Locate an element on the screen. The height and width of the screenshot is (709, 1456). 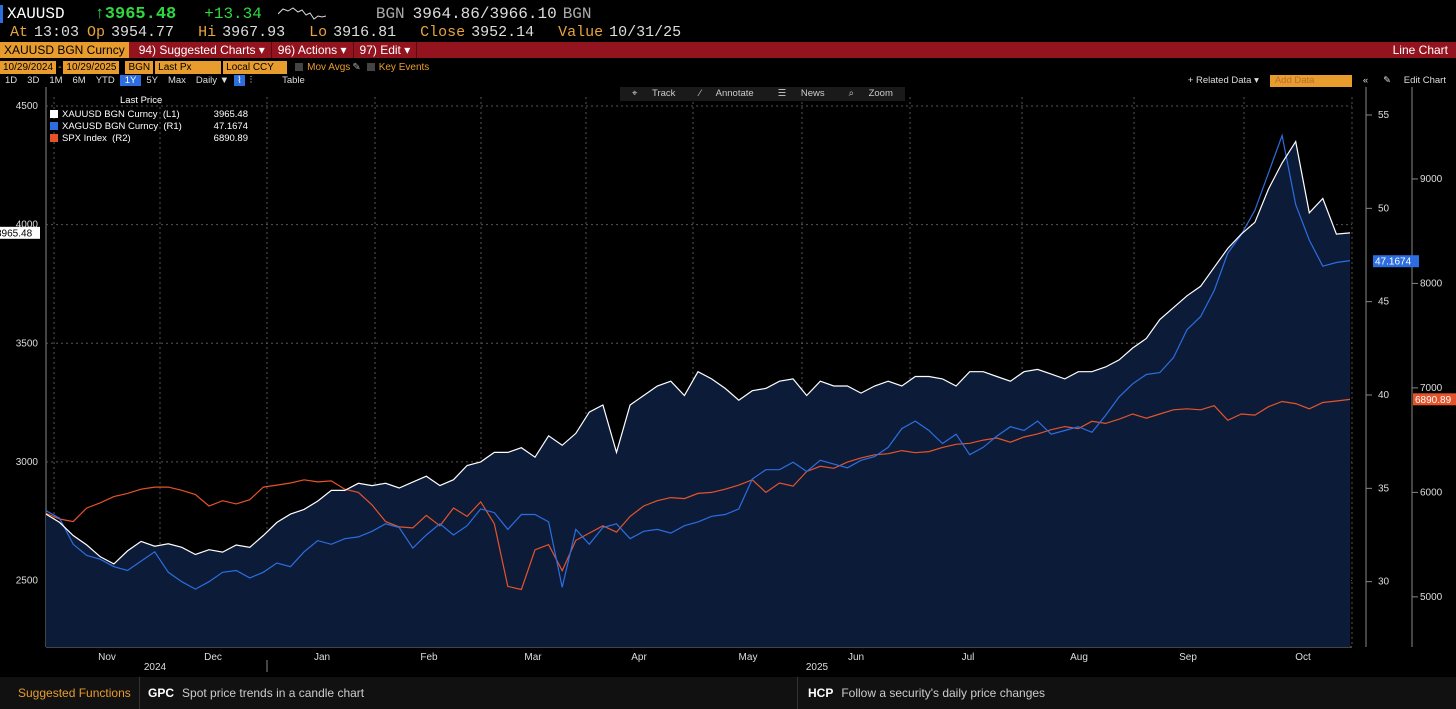
zoom-label: Zoom is located at coordinates (880, 93).